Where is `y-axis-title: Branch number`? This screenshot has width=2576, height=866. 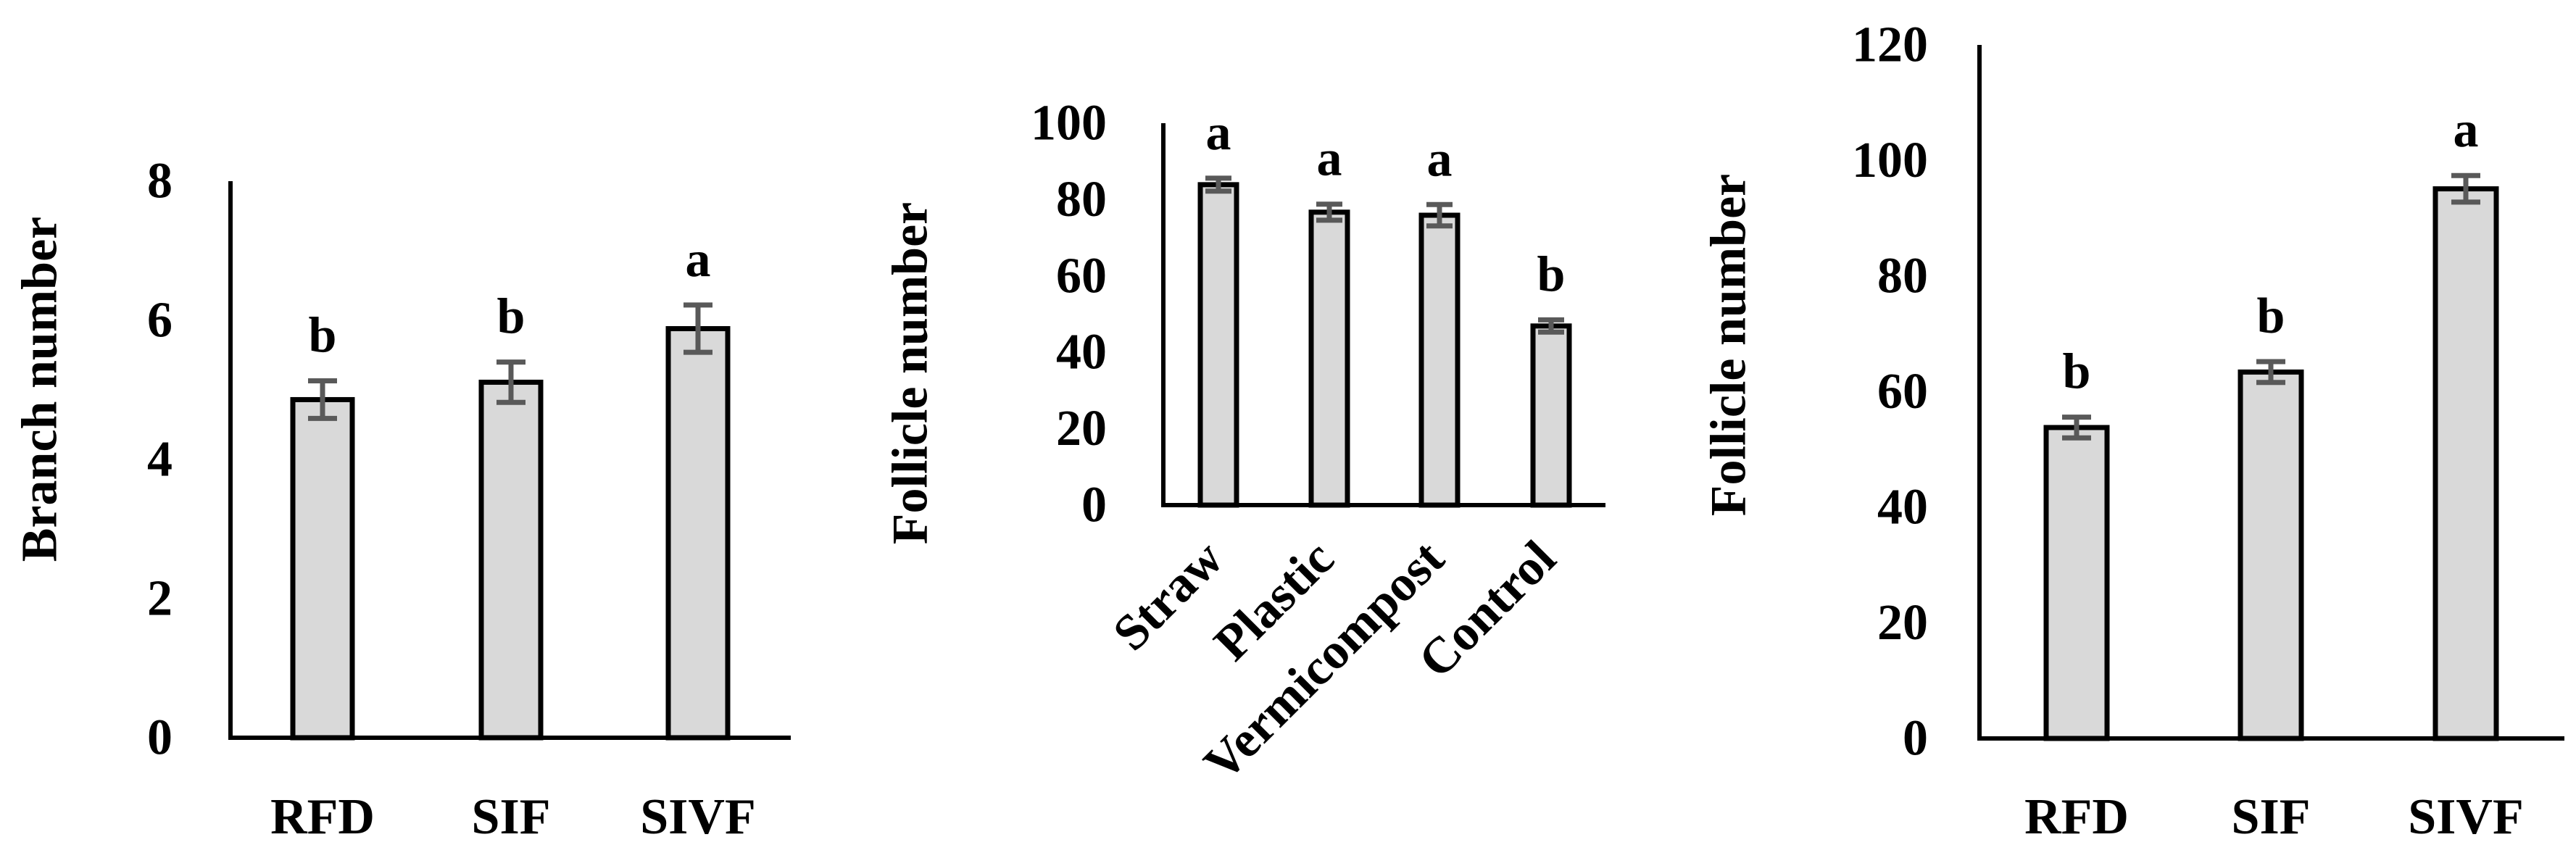 y-axis-title: Branch number is located at coordinates (40, 389).